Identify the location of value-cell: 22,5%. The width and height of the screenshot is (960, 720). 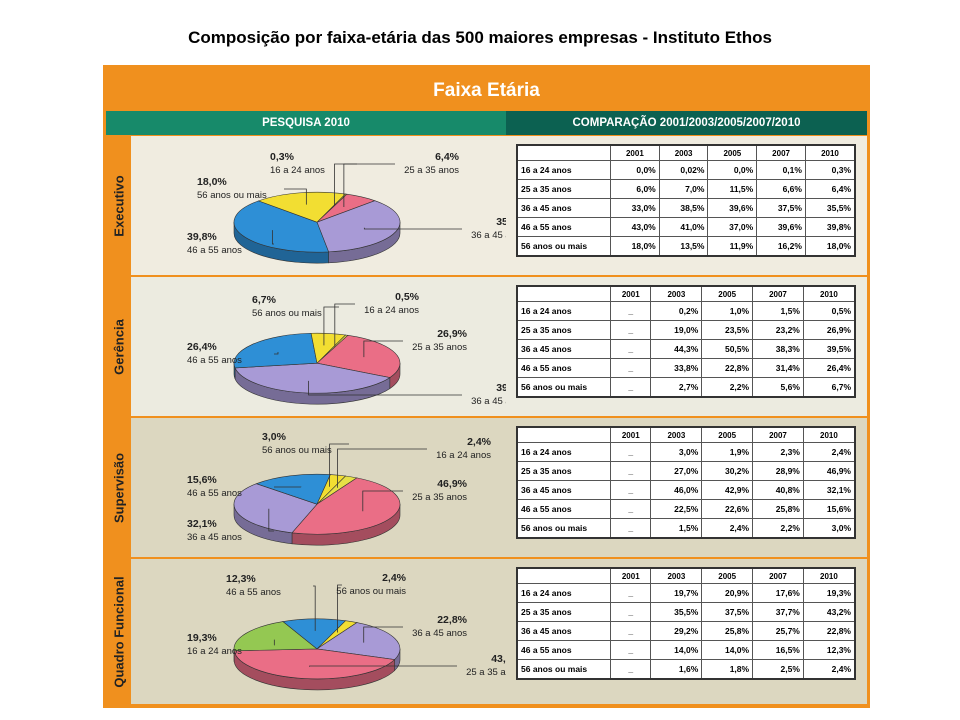
(676, 509).